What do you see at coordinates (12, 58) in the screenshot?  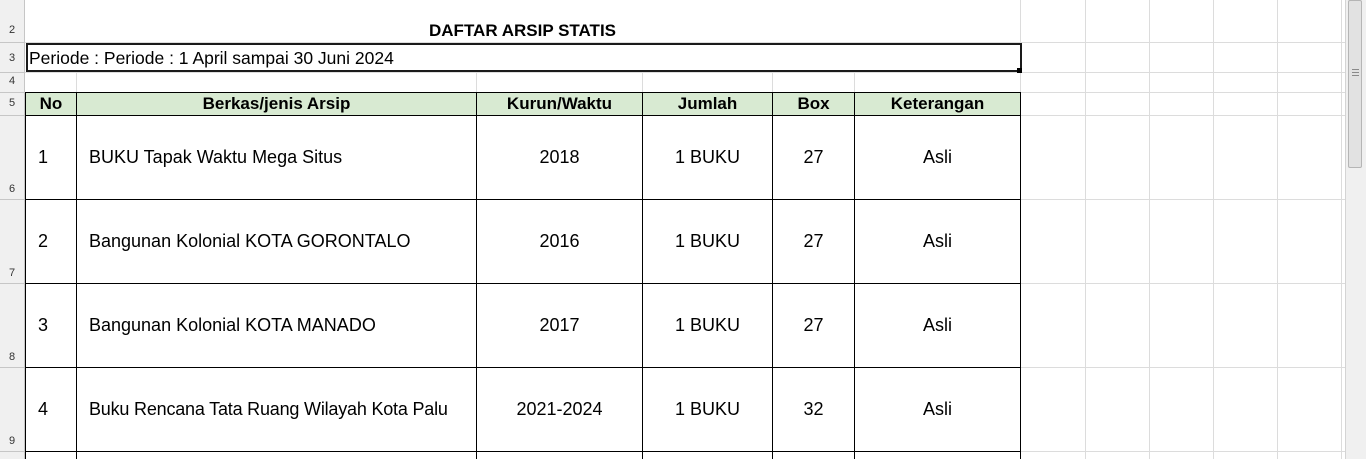 I see `row-number: 3` at bounding box center [12, 58].